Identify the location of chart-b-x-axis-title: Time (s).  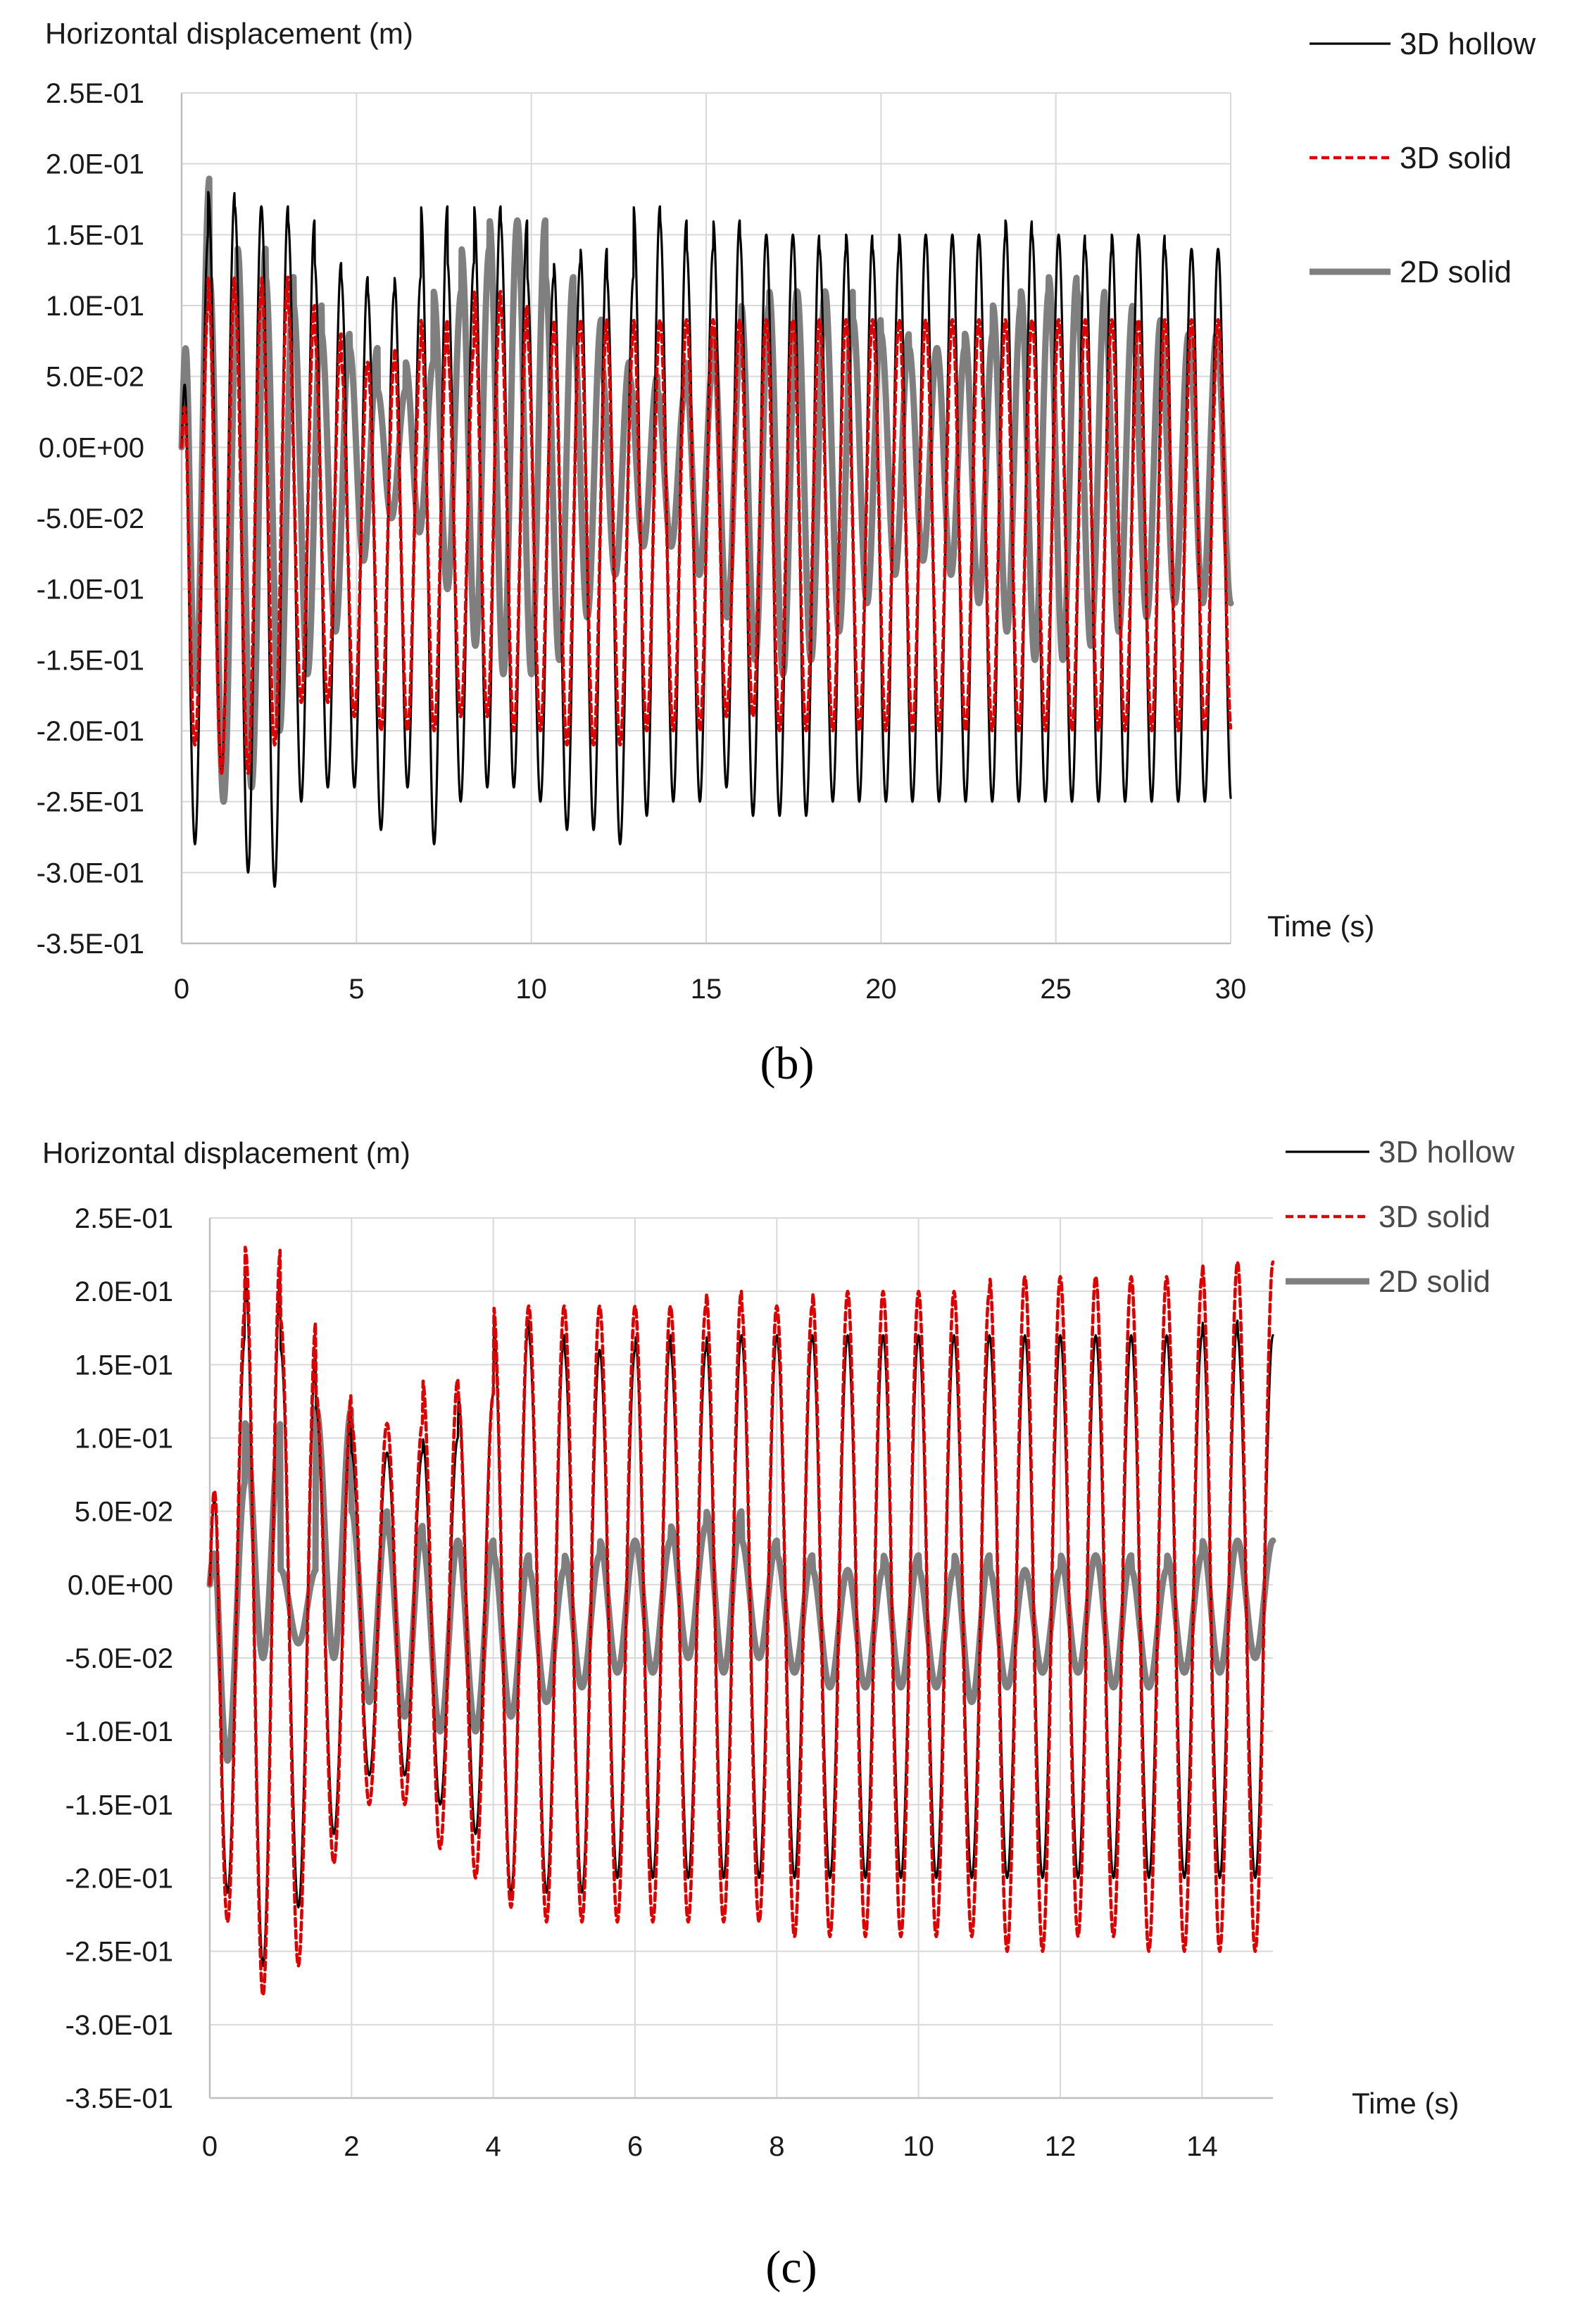
(1320, 926).